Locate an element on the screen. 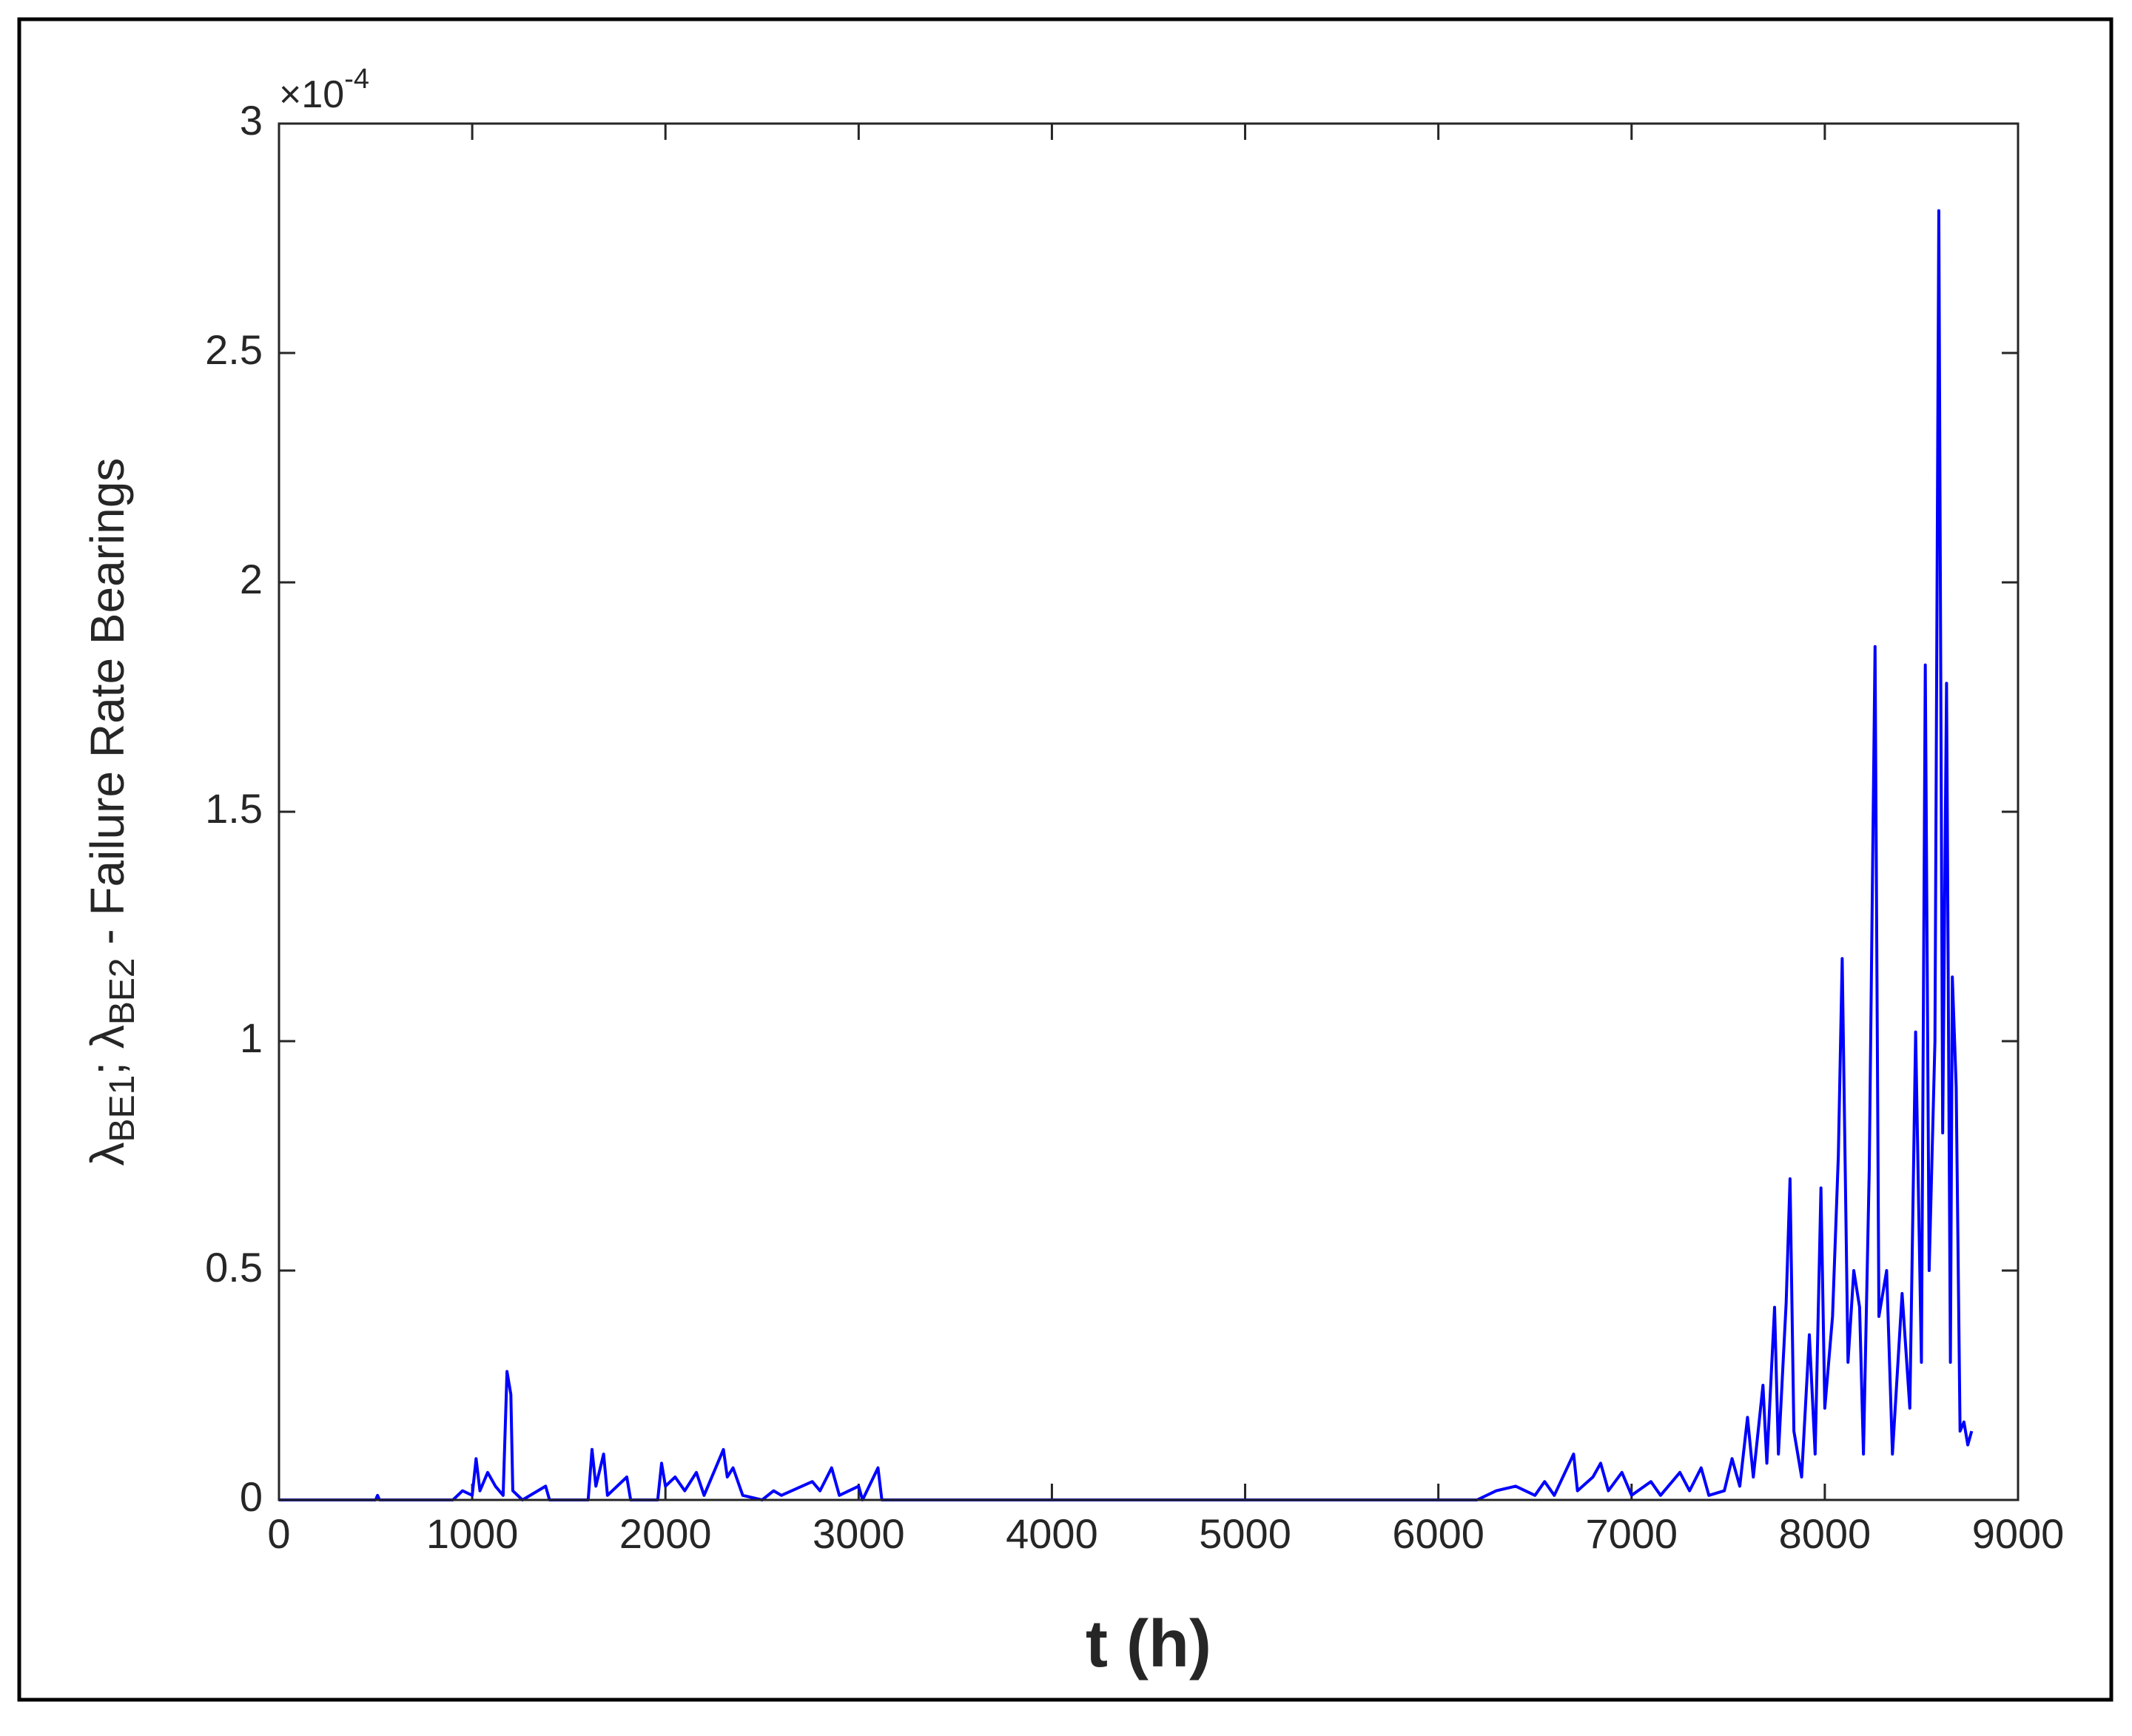 This screenshot has height=1736, width=2132. y-multiplier-exponent: -4 is located at coordinates (356, 79).